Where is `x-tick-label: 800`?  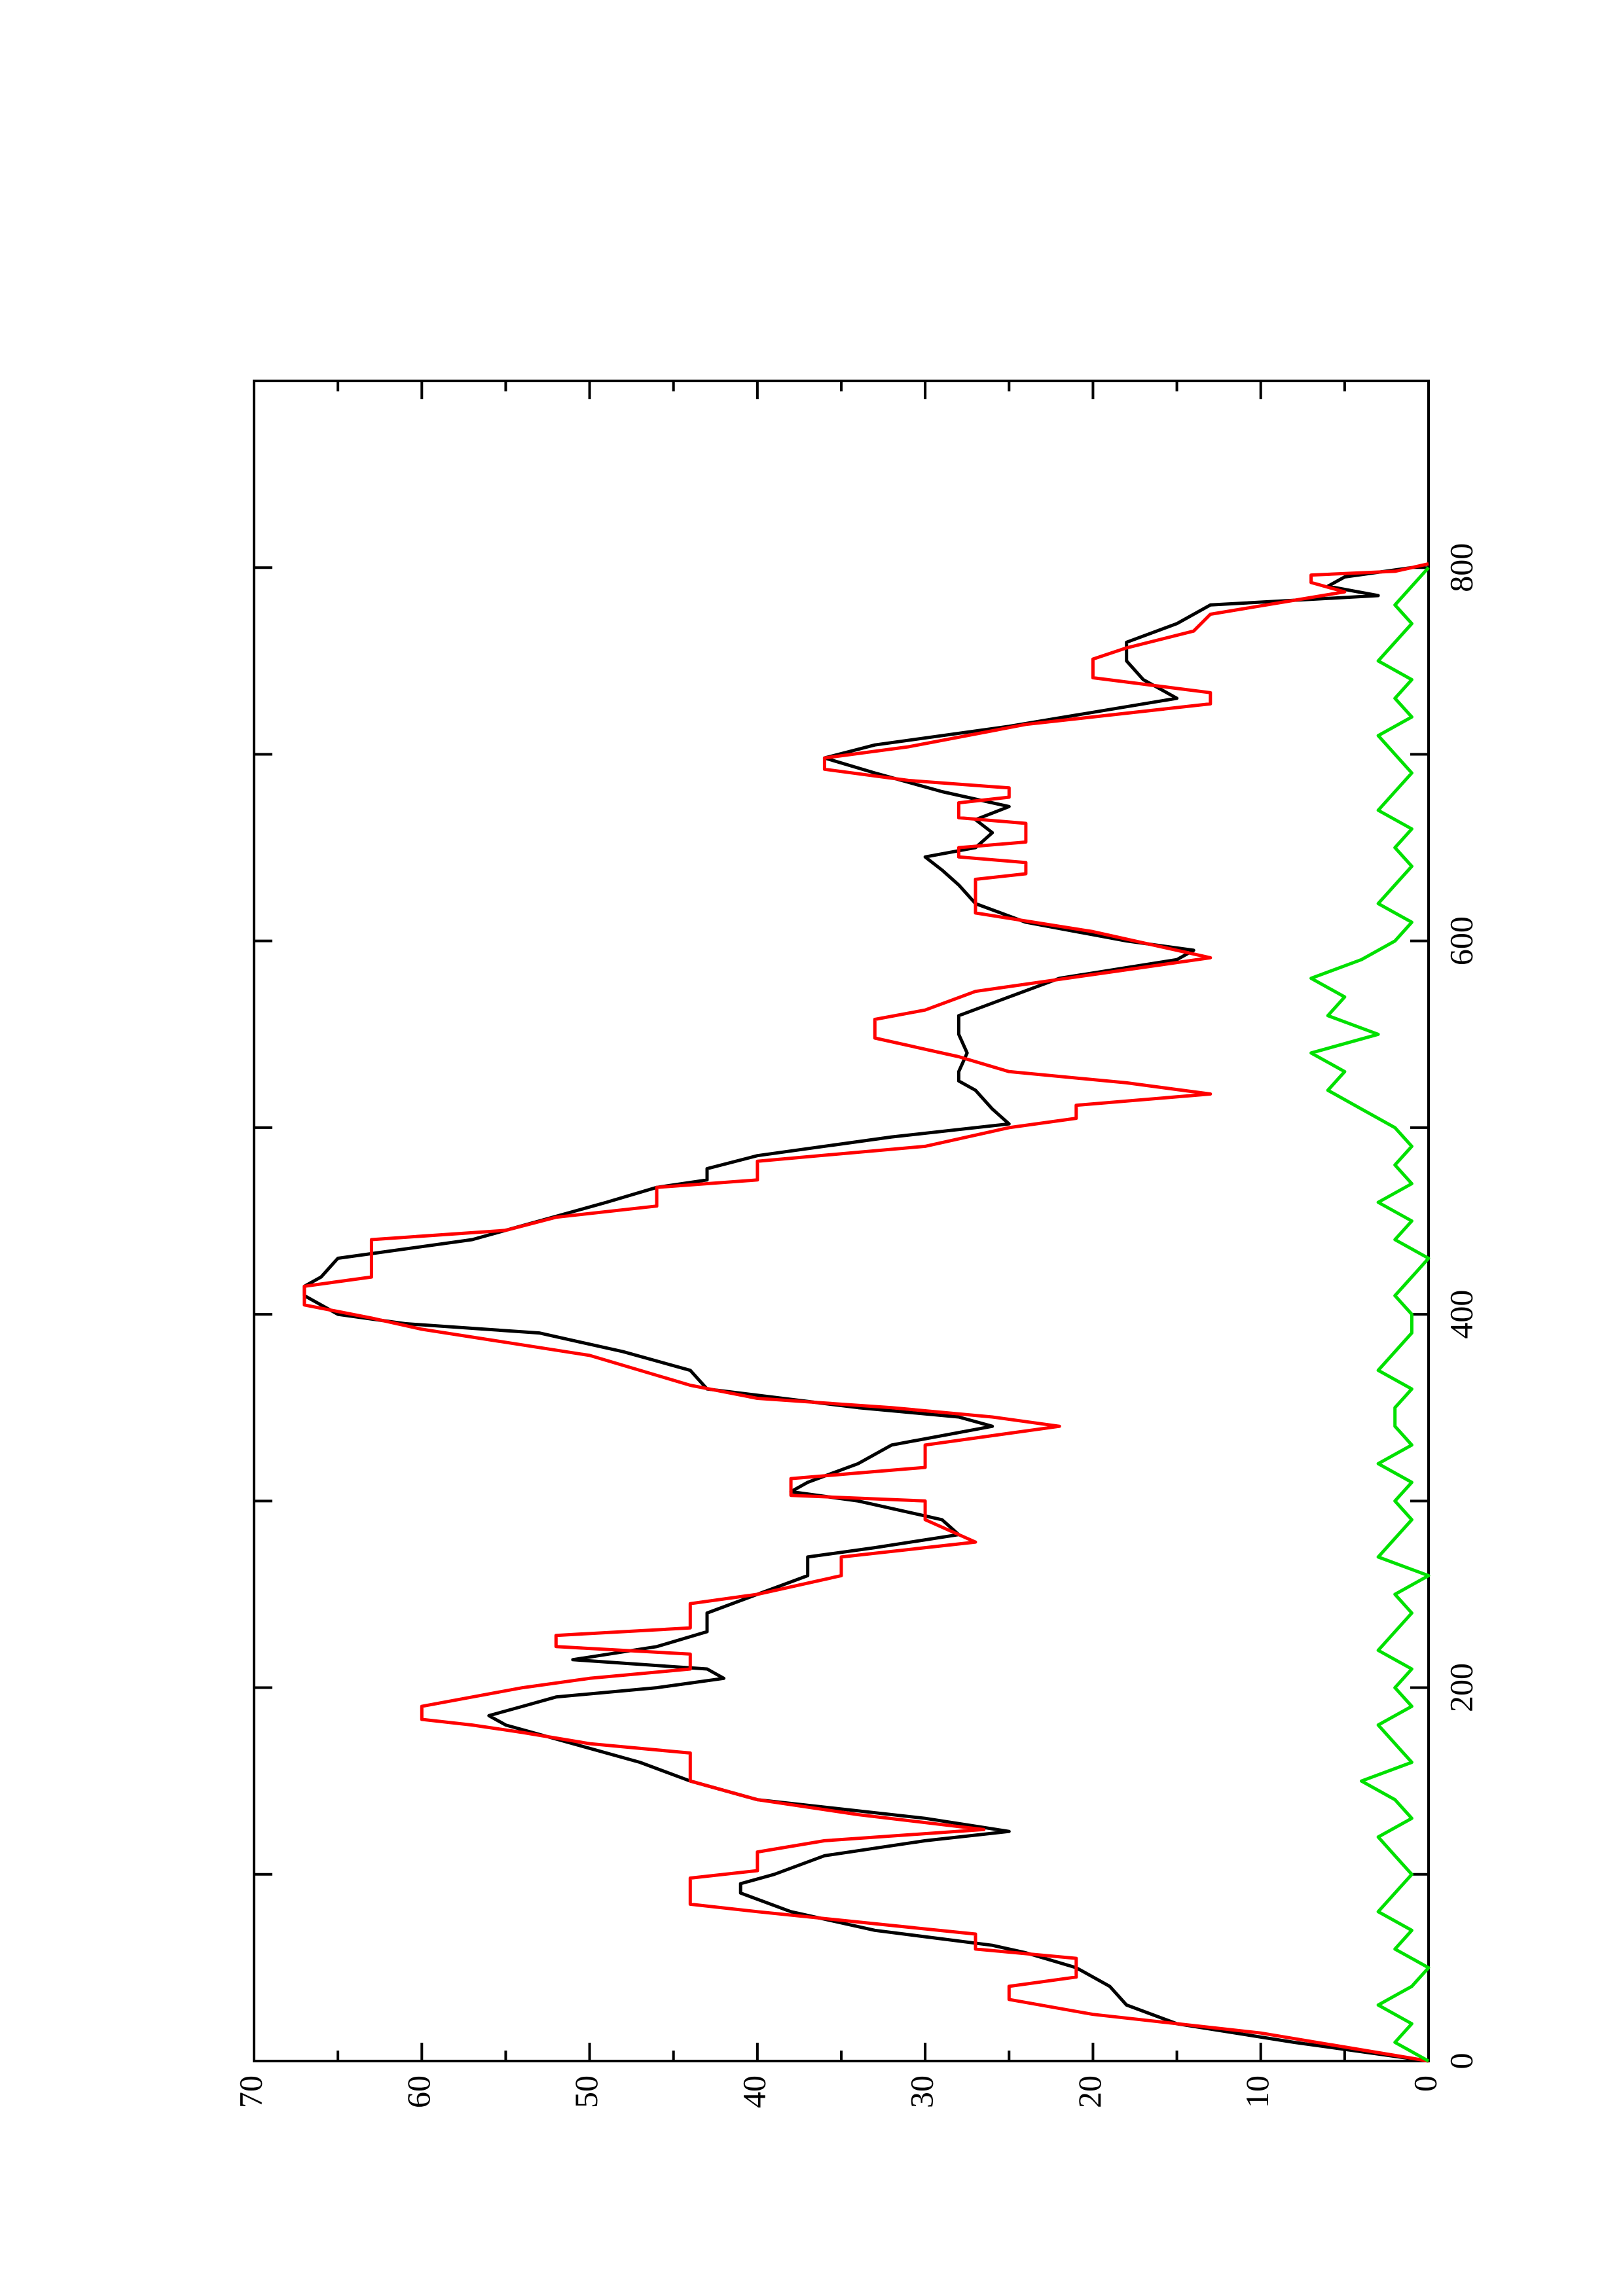
x-tick-label: 800 is located at coordinates (1460, 567).